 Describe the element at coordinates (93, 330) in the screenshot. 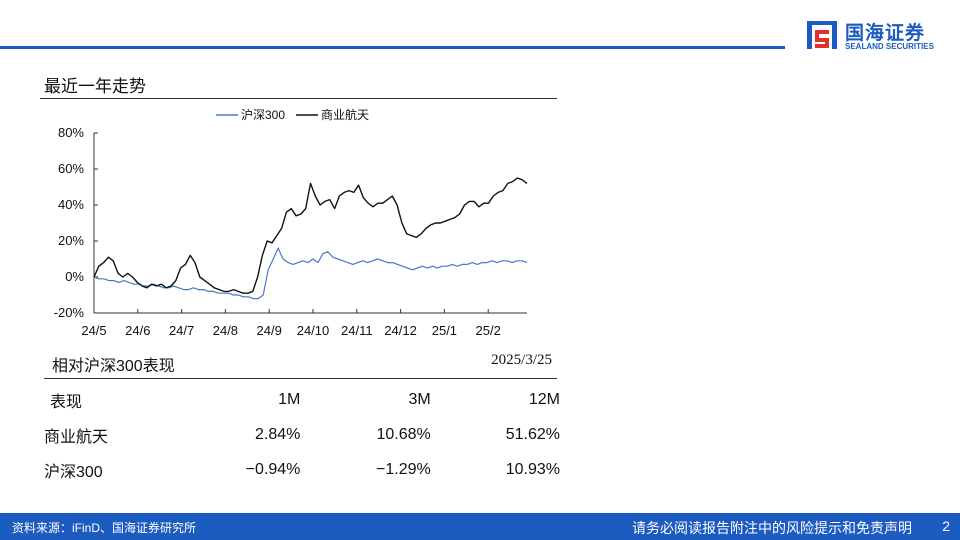

I see `x-tick-label: 24/5` at that location.